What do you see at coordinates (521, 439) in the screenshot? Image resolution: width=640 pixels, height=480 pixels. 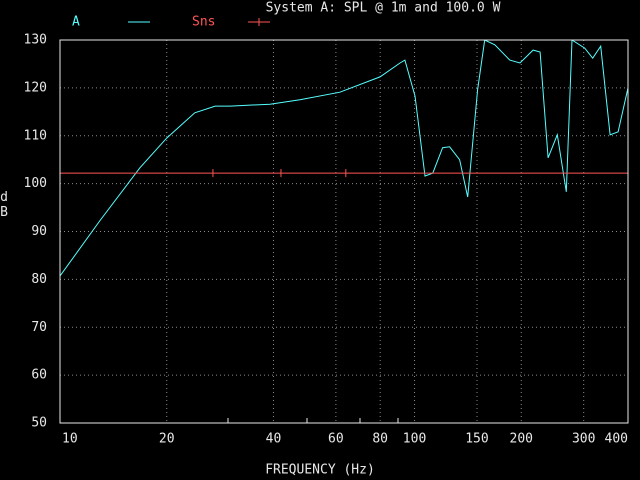 I see `x-tick-label: 200` at bounding box center [521, 439].